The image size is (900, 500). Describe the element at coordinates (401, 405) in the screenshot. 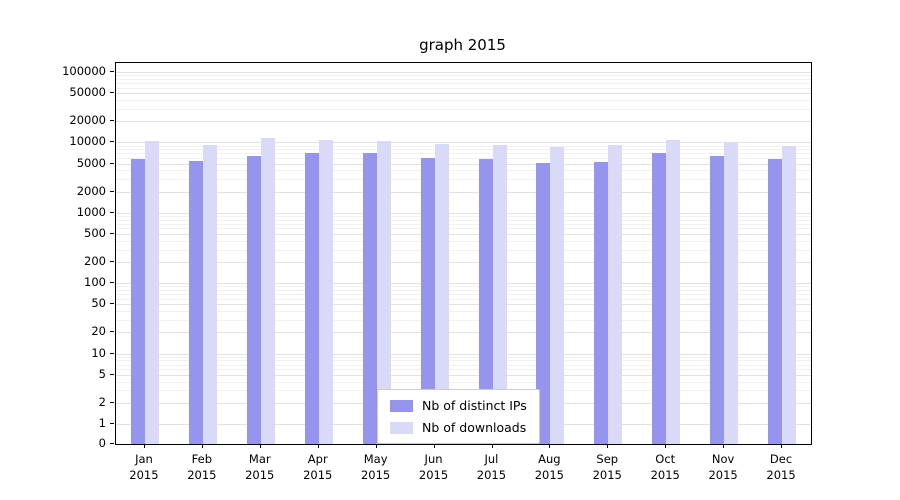

I see `legend-swatch` at that location.